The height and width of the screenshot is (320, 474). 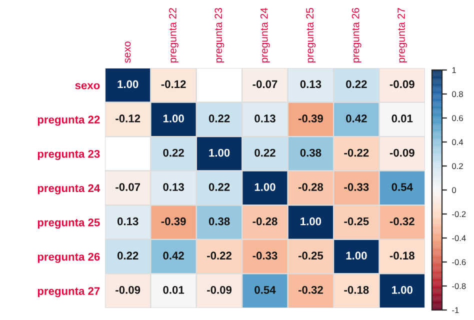 What do you see at coordinates (219, 35) in the screenshot?
I see `x-tick-label: pregunta 23` at bounding box center [219, 35].